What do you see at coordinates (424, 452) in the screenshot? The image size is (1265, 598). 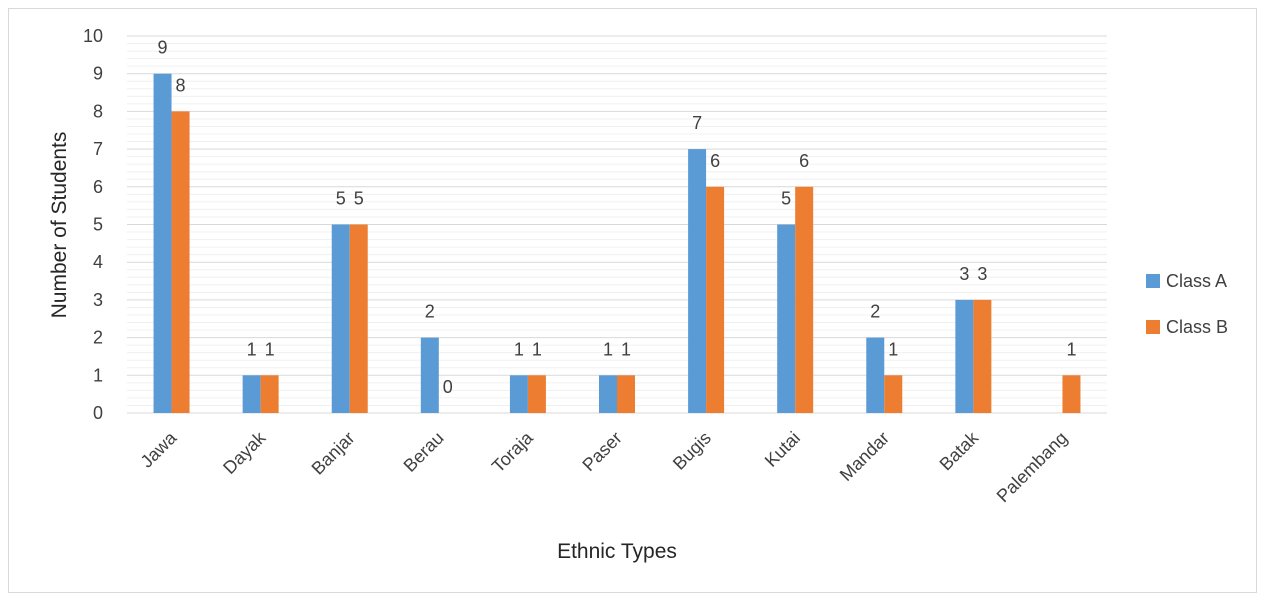 I see `x-tick-label: Berau` at bounding box center [424, 452].